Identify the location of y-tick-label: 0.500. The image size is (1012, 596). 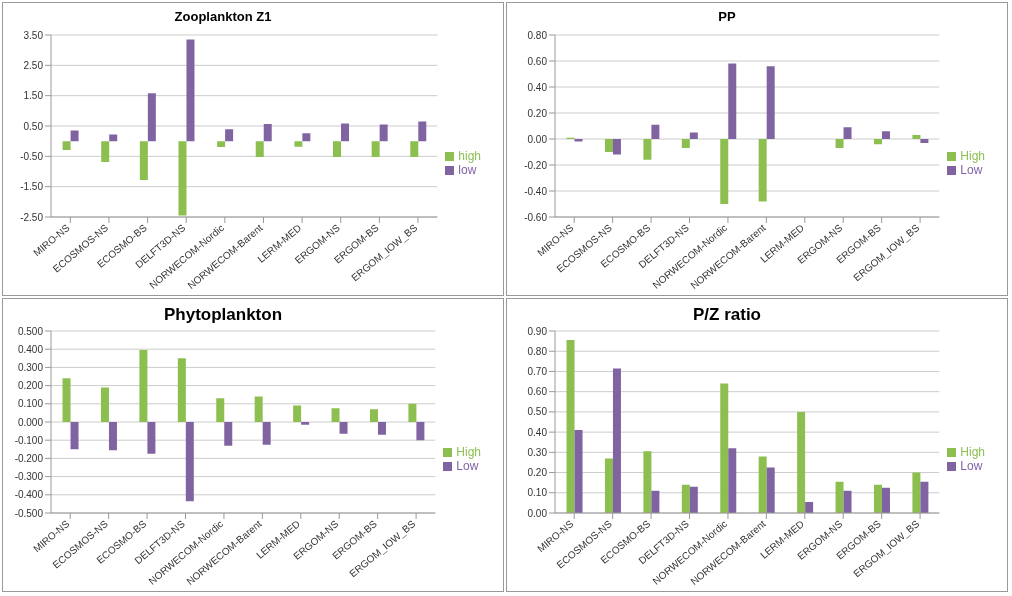
(30, 331).